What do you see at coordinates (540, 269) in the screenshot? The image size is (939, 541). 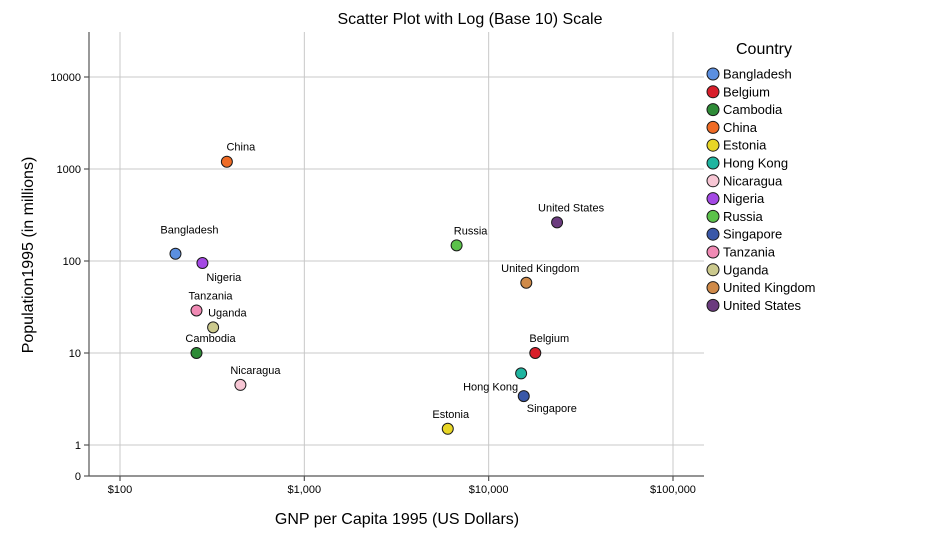 I see `point-label: United Kingdom` at bounding box center [540, 269].